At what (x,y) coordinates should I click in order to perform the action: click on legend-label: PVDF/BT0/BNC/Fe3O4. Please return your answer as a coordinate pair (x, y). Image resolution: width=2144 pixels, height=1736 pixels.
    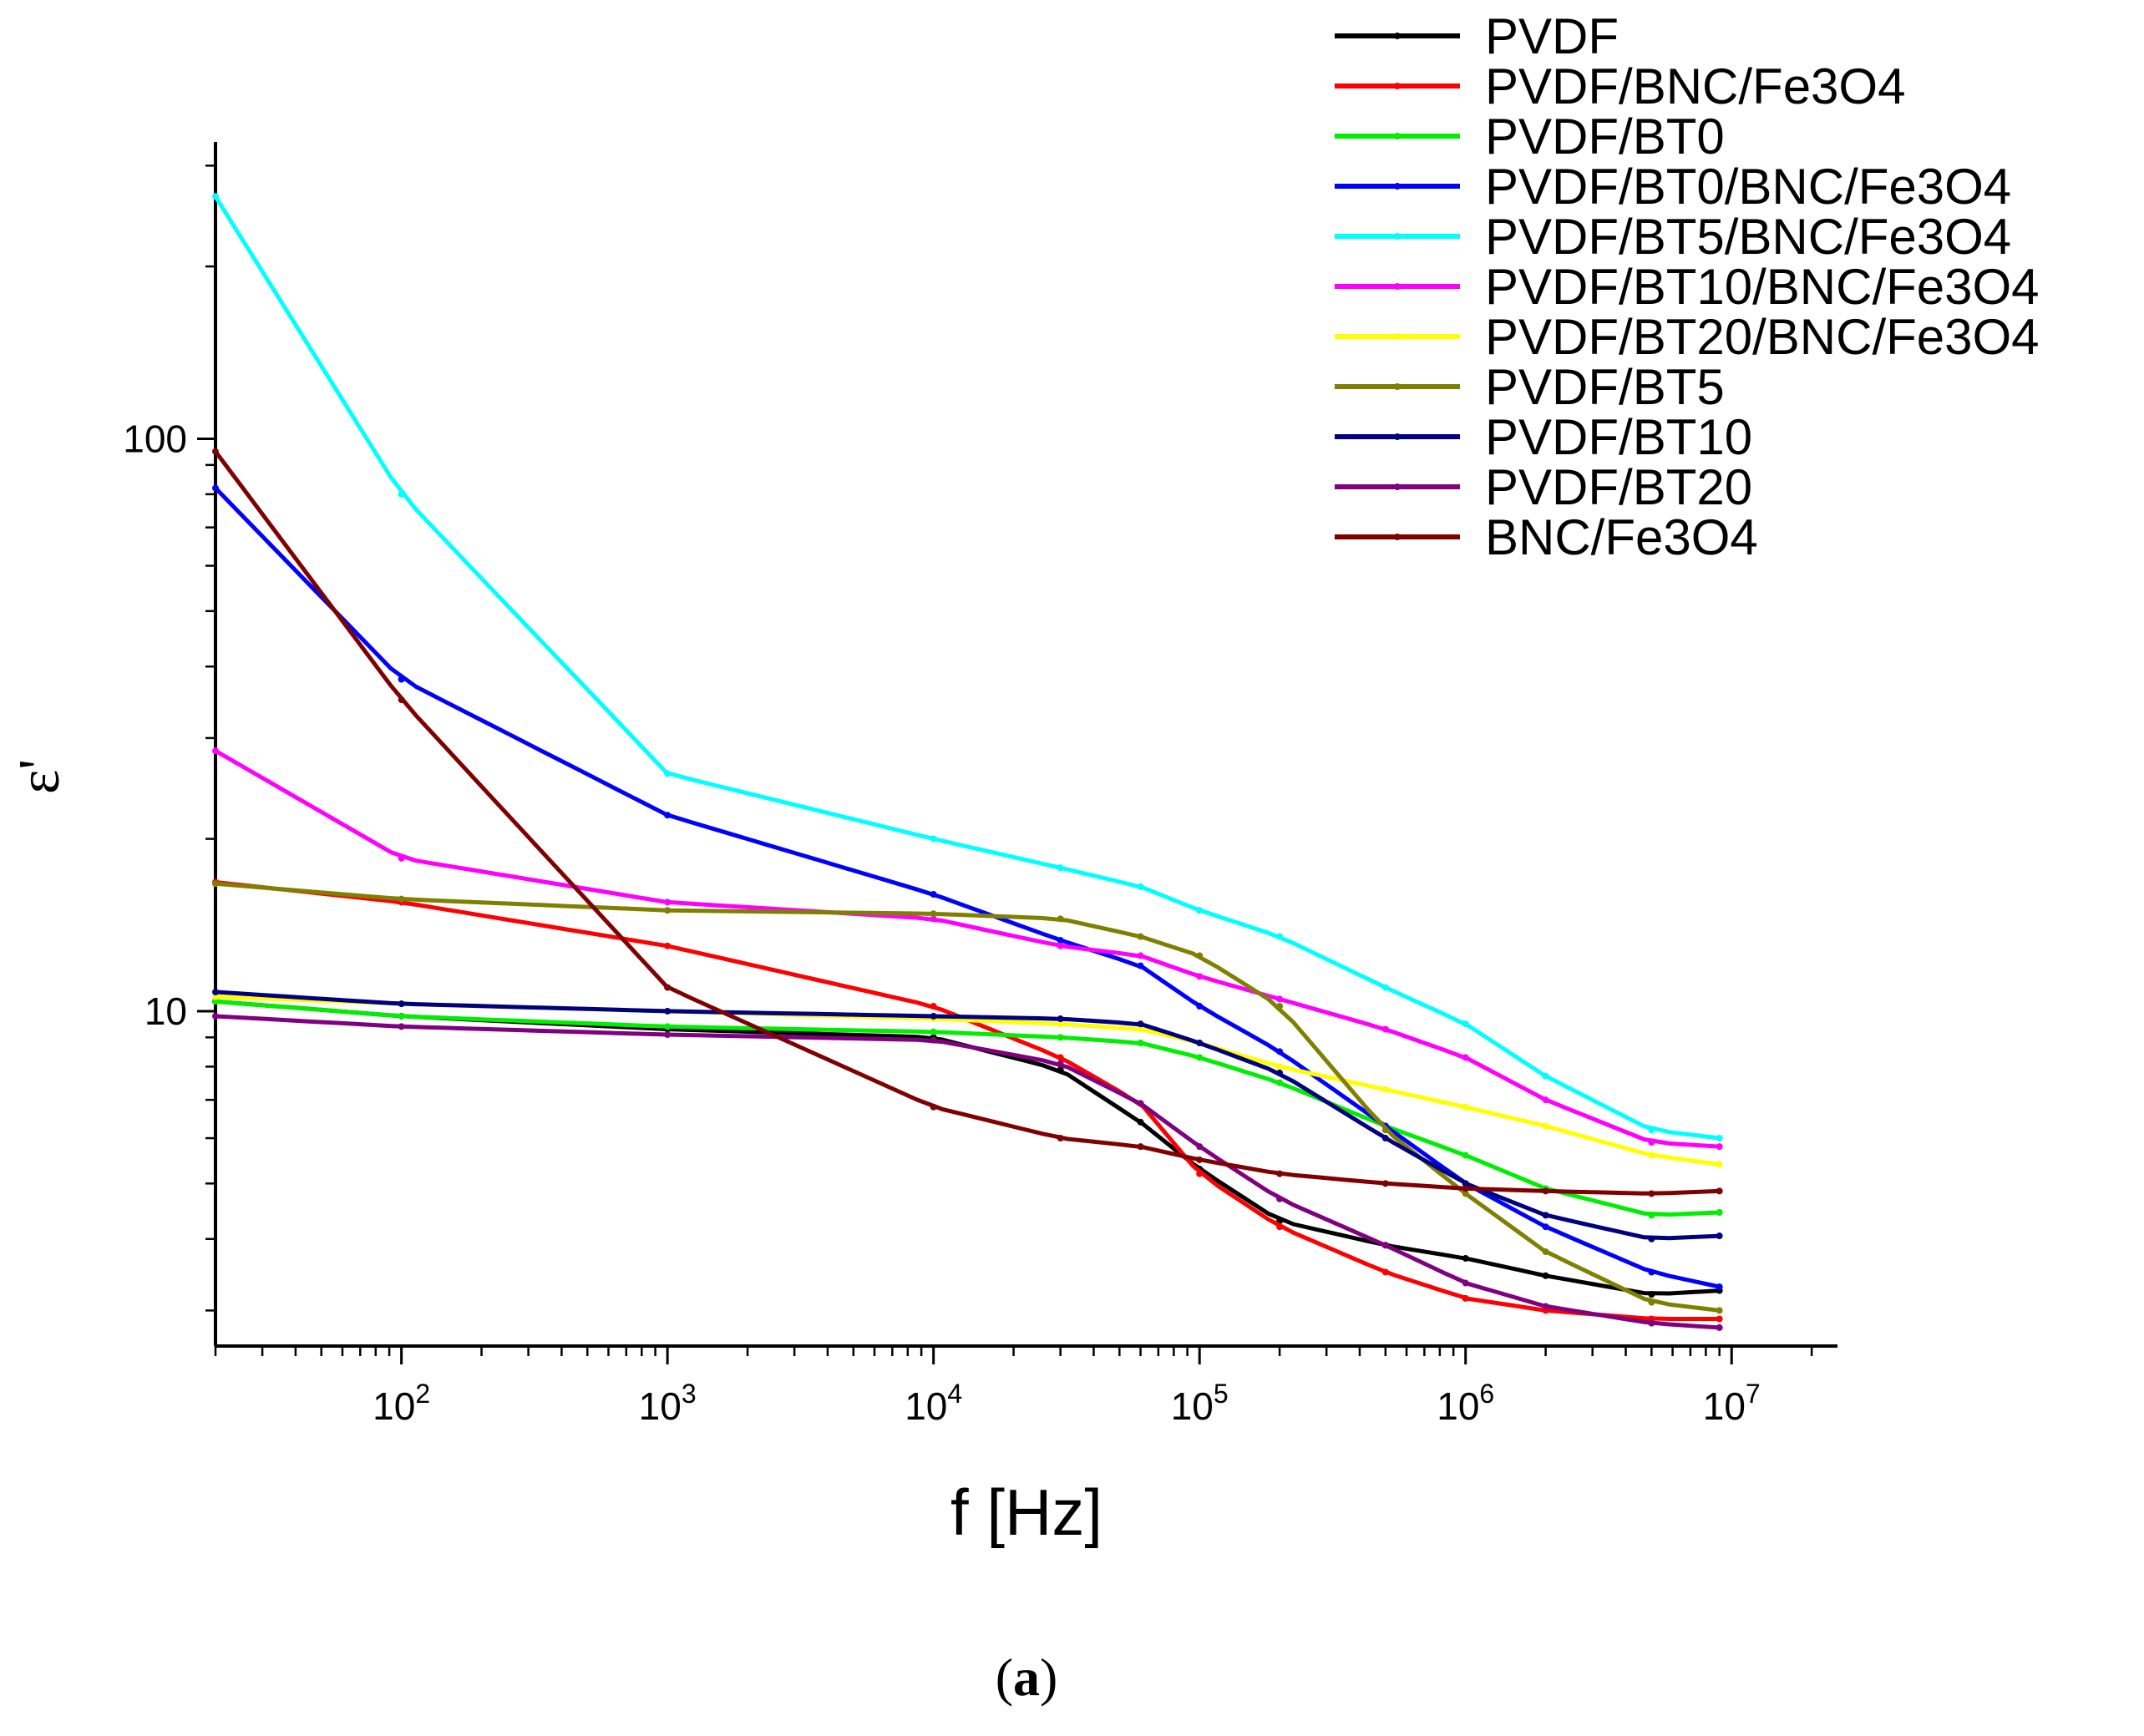
    Looking at the image, I should click on (1748, 187).